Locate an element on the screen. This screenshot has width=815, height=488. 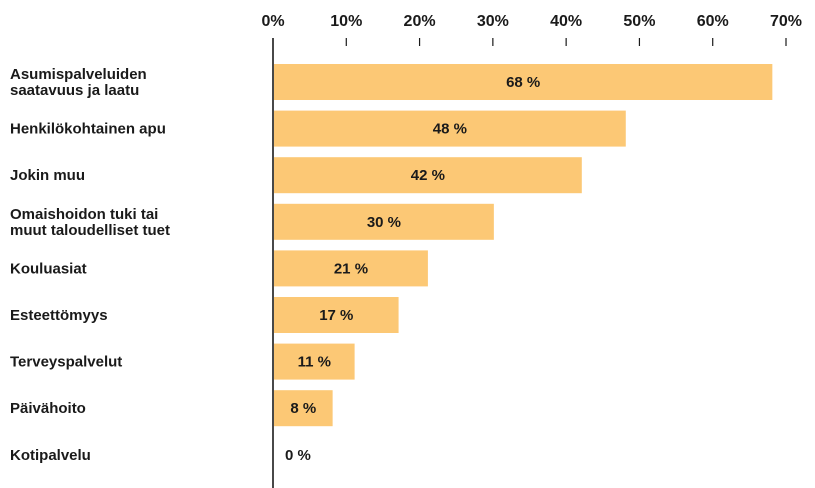
category-label: Omaishoidon tuki tai is located at coordinates (84, 214).